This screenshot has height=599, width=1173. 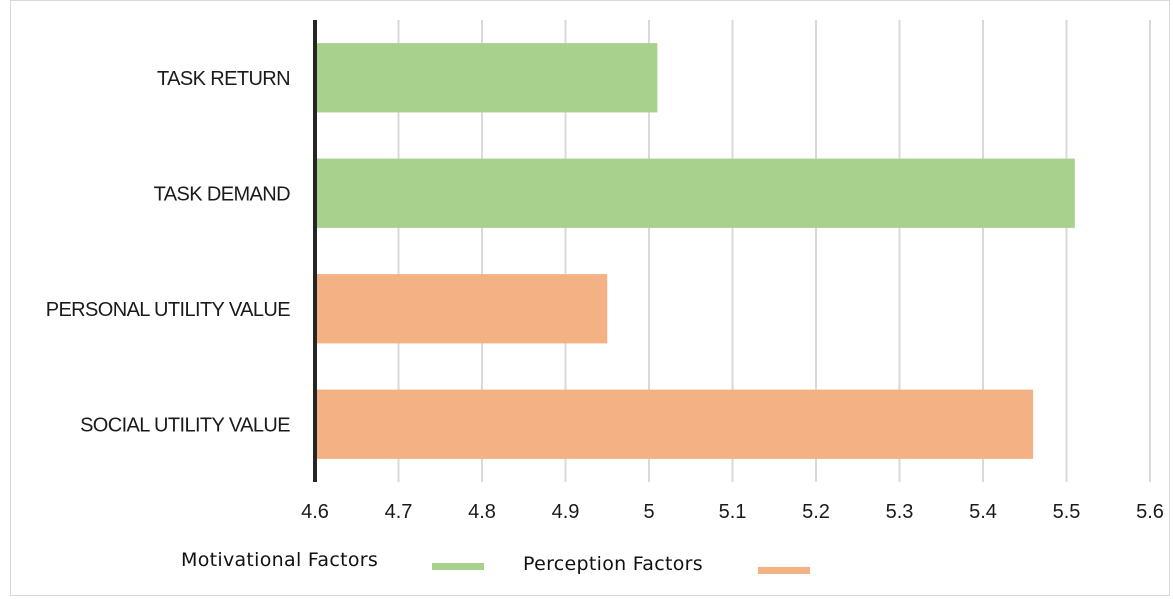 What do you see at coordinates (1067, 512) in the screenshot?
I see `x-tick-label: 5.5` at bounding box center [1067, 512].